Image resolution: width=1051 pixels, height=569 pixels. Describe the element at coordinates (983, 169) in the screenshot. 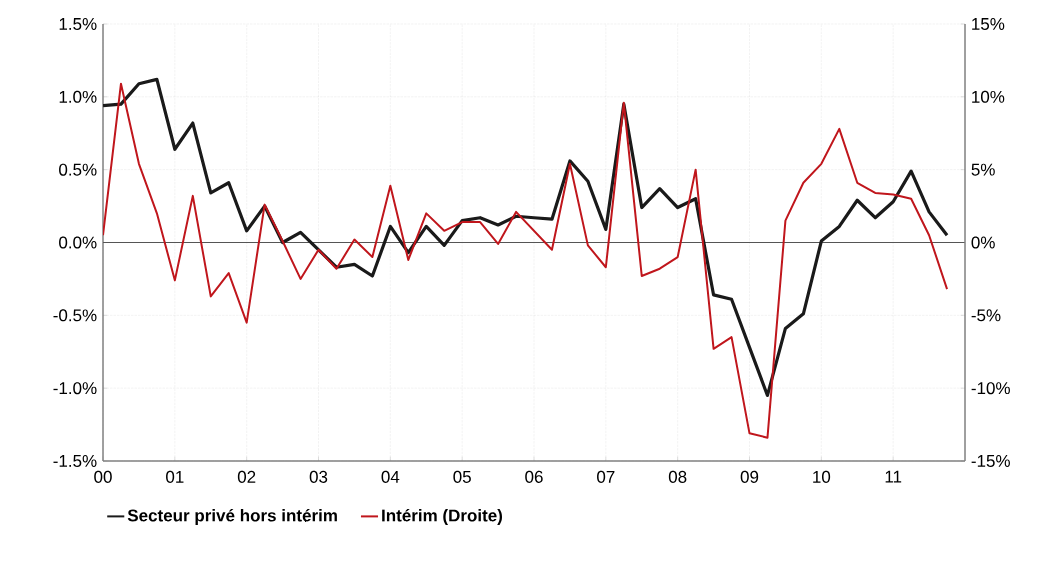

I see `y2-tick-label: 5%` at that location.